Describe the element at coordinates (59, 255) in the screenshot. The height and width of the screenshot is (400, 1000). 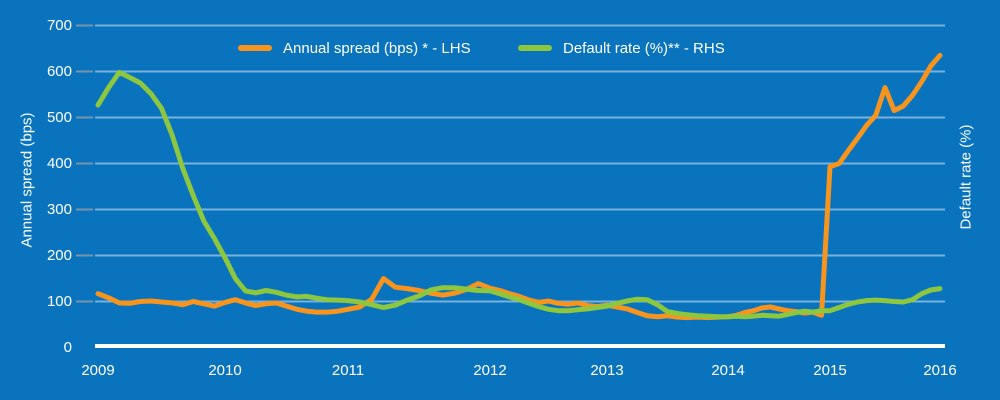
I see `y-tick-label-200: 200` at that location.